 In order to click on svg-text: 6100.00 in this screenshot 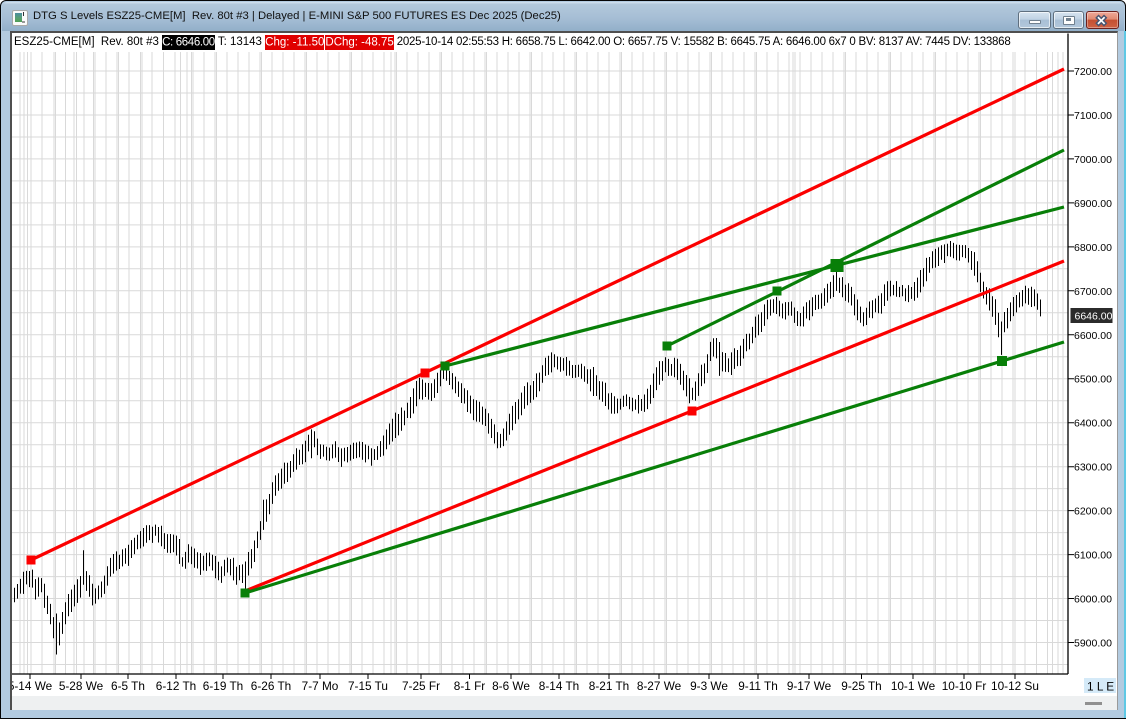, I will do `click(1093, 556)`.